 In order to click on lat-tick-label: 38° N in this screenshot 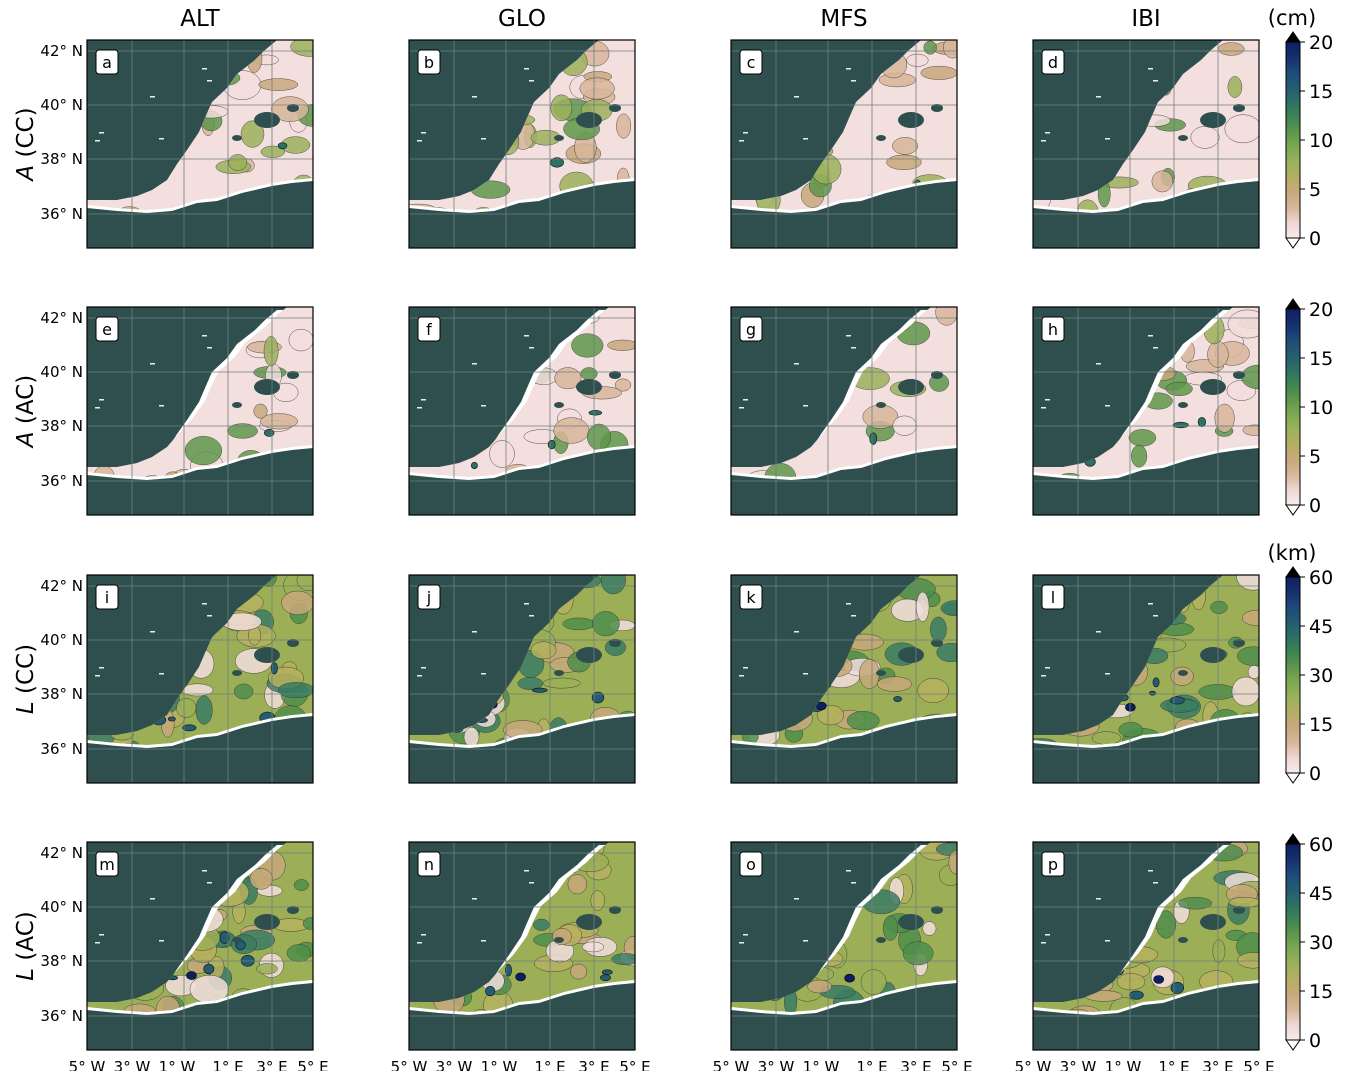, I will do `click(61, 961)`.